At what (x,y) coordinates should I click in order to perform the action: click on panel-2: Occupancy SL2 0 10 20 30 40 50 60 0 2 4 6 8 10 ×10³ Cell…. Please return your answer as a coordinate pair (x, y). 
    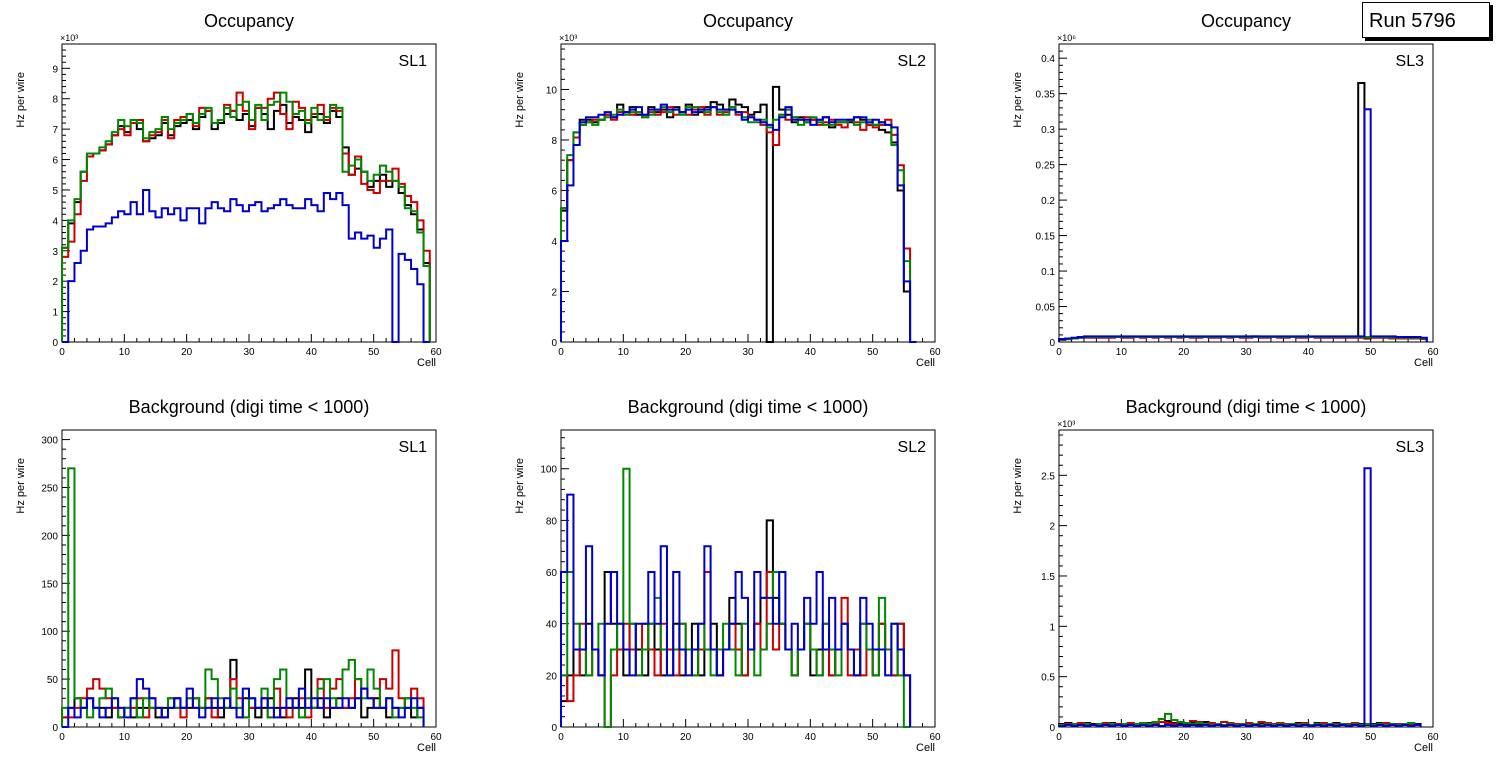
    Looking at the image, I should click on (727, 190).